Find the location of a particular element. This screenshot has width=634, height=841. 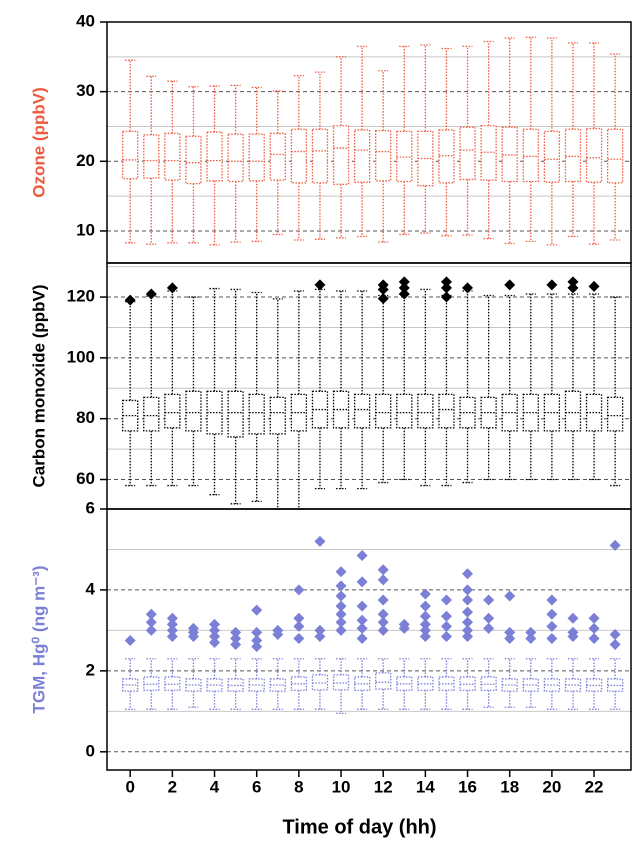

y-axis-label: Ozone (ppbV) is located at coordinates (38, 142).